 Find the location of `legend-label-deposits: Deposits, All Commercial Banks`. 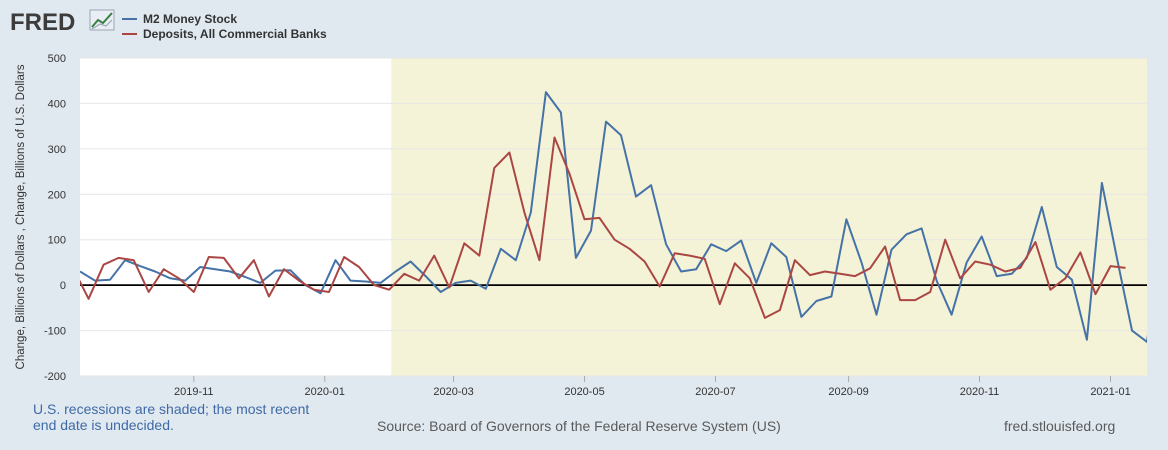

legend-label-deposits: Deposits, All Commercial Banks is located at coordinates (235, 34).